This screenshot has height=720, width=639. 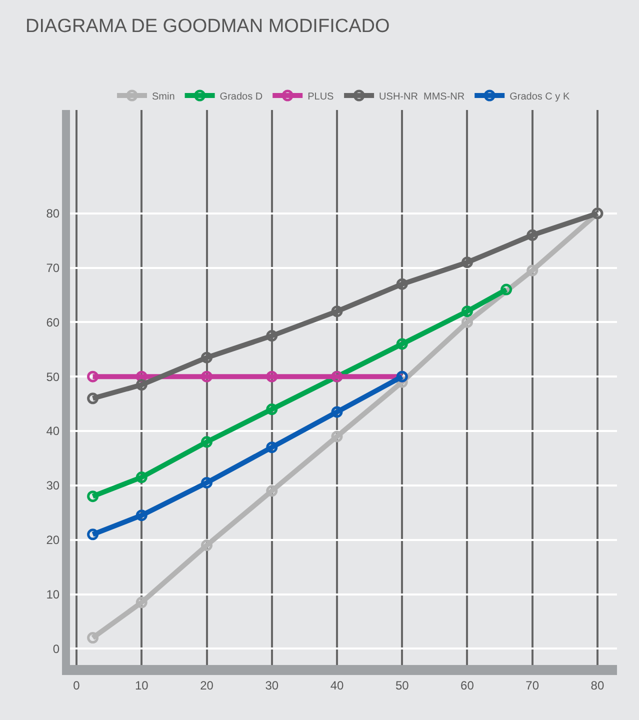 What do you see at coordinates (467, 685) in the screenshot?
I see `x-tick-label: 60` at bounding box center [467, 685].